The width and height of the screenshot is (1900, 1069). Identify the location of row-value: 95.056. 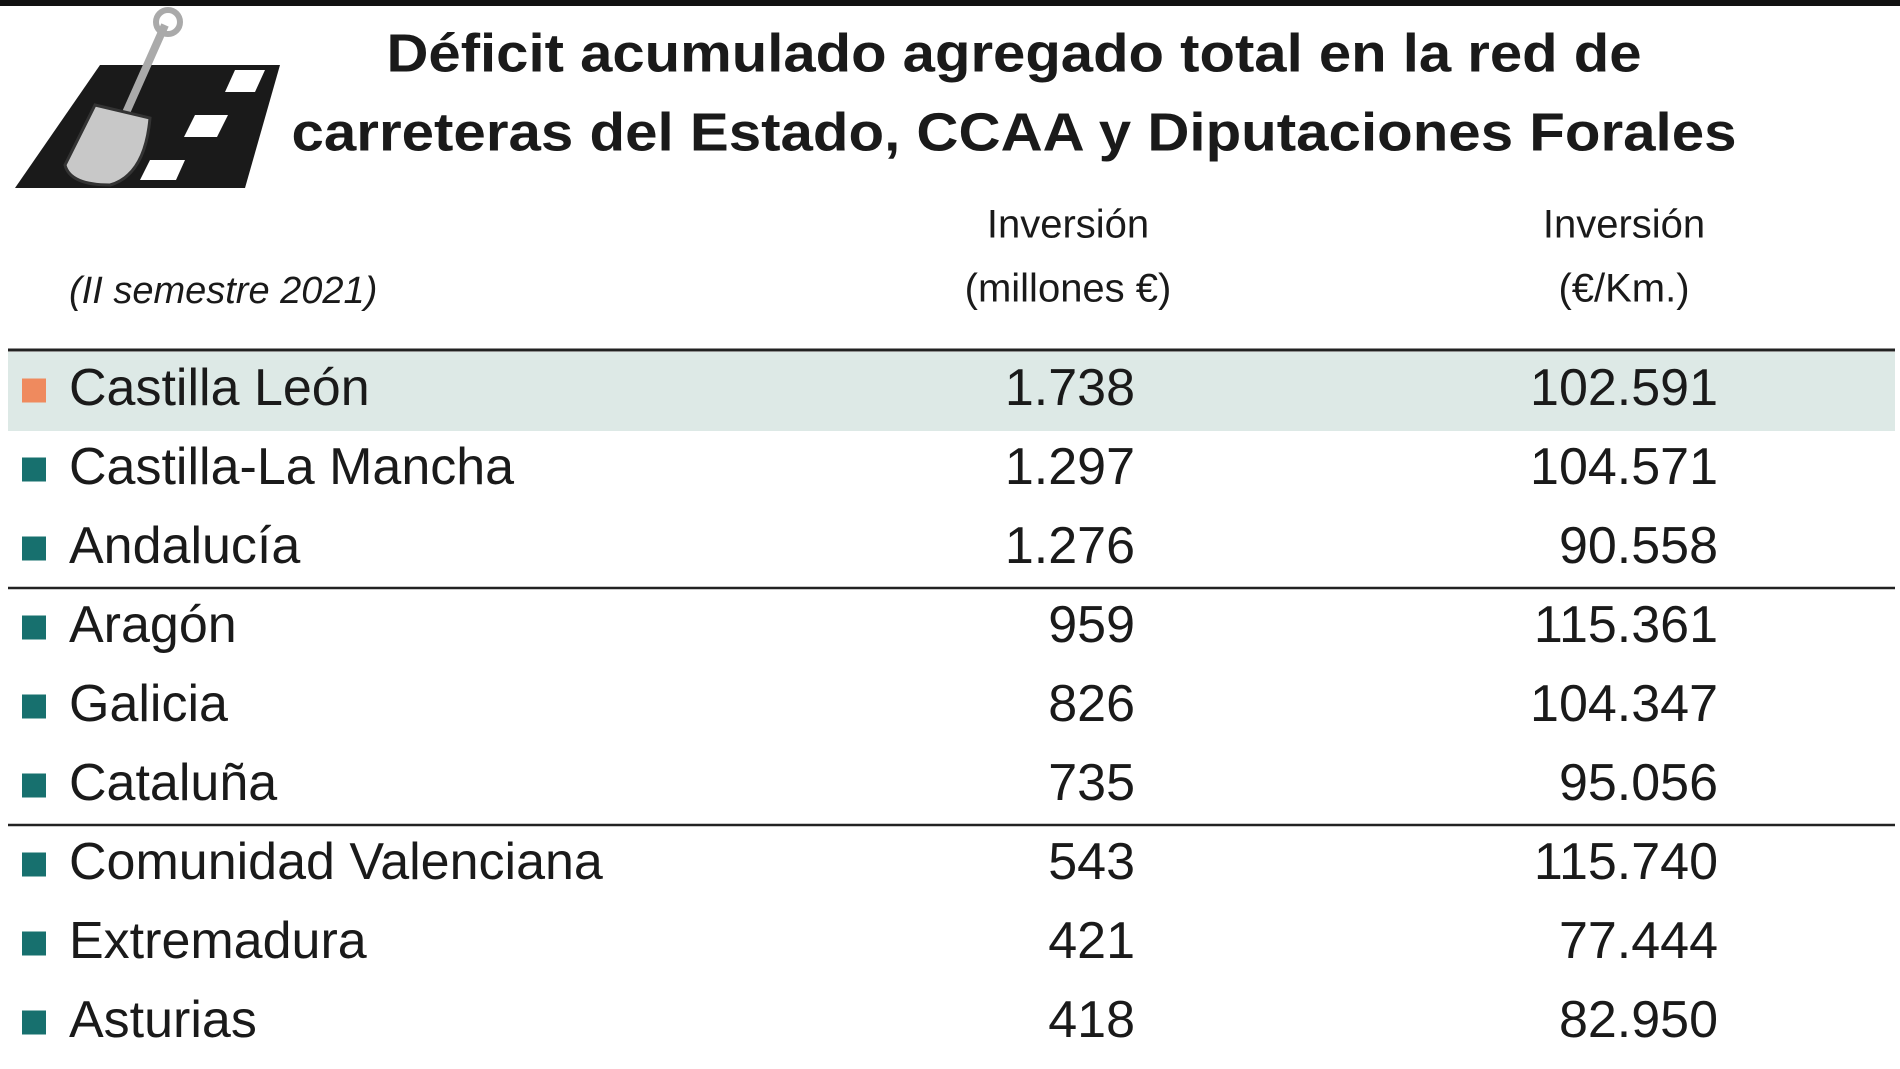
(1638, 783).